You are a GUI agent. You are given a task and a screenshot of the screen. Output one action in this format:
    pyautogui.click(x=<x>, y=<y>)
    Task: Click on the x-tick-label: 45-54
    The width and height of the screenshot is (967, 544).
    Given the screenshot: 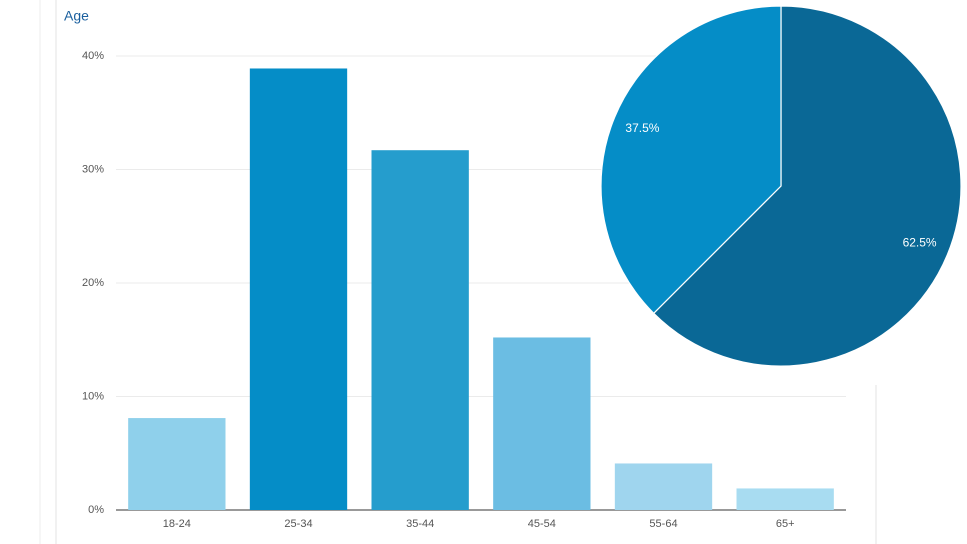 What is the action you would take?
    pyautogui.click(x=542, y=524)
    